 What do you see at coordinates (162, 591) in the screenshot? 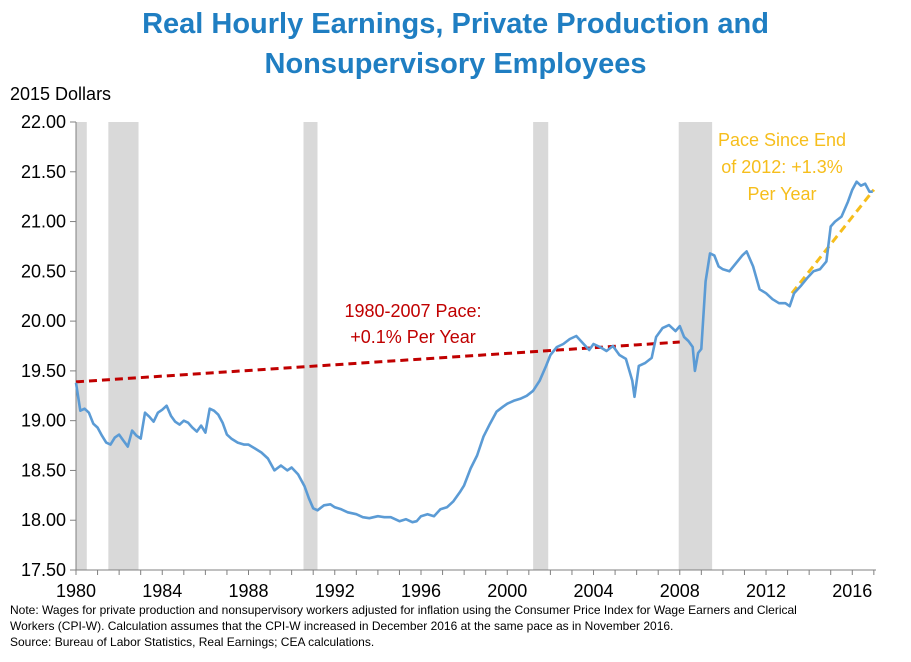
I see `x-tick-label: 1984` at bounding box center [162, 591].